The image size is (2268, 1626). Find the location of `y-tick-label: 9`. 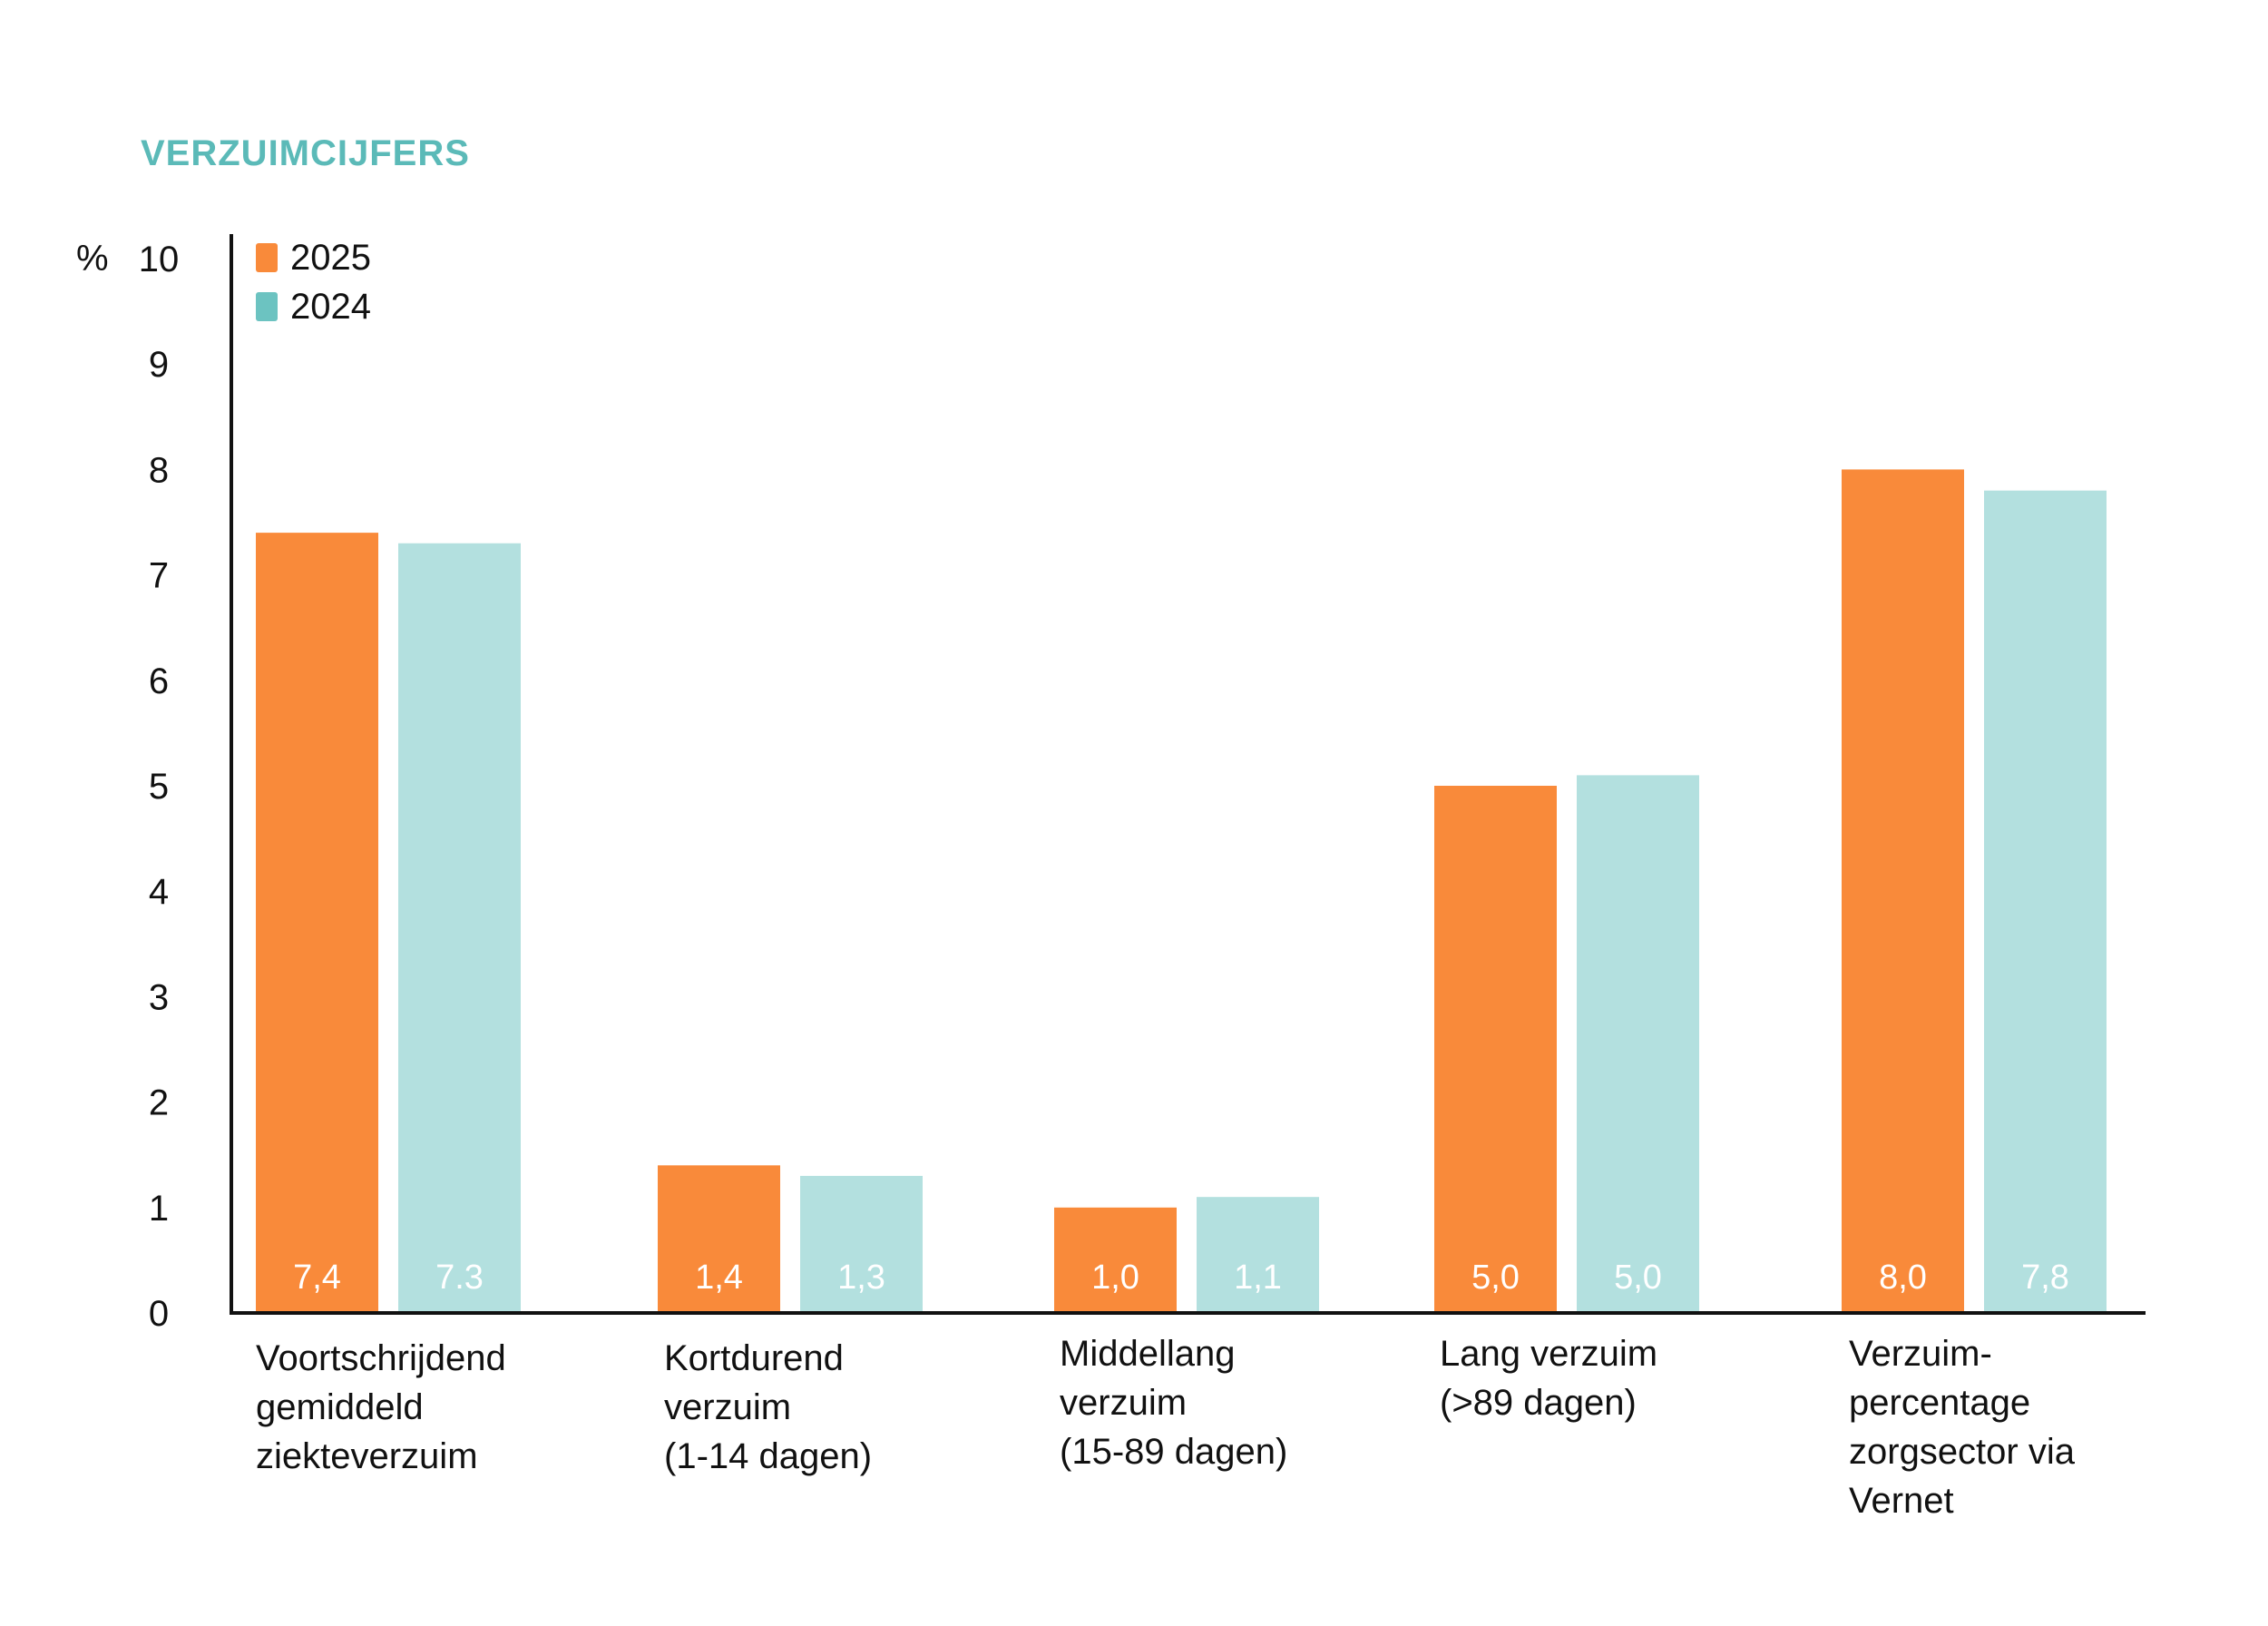

y-tick-label: 9 is located at coordinates (159, 365).